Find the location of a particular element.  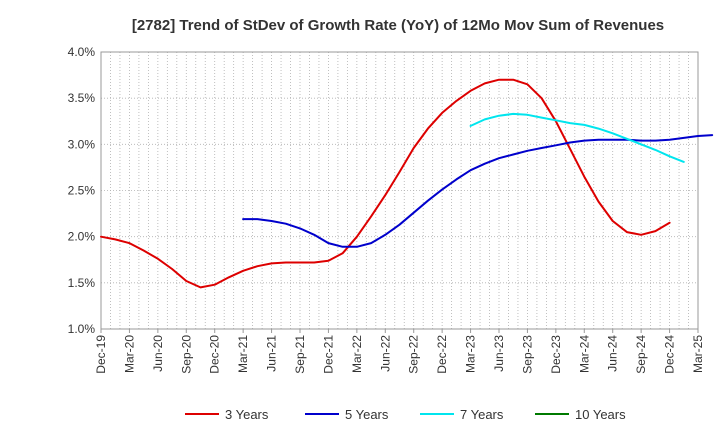

x-tick-label: Jun-20 is located at coordinates (158, 353).